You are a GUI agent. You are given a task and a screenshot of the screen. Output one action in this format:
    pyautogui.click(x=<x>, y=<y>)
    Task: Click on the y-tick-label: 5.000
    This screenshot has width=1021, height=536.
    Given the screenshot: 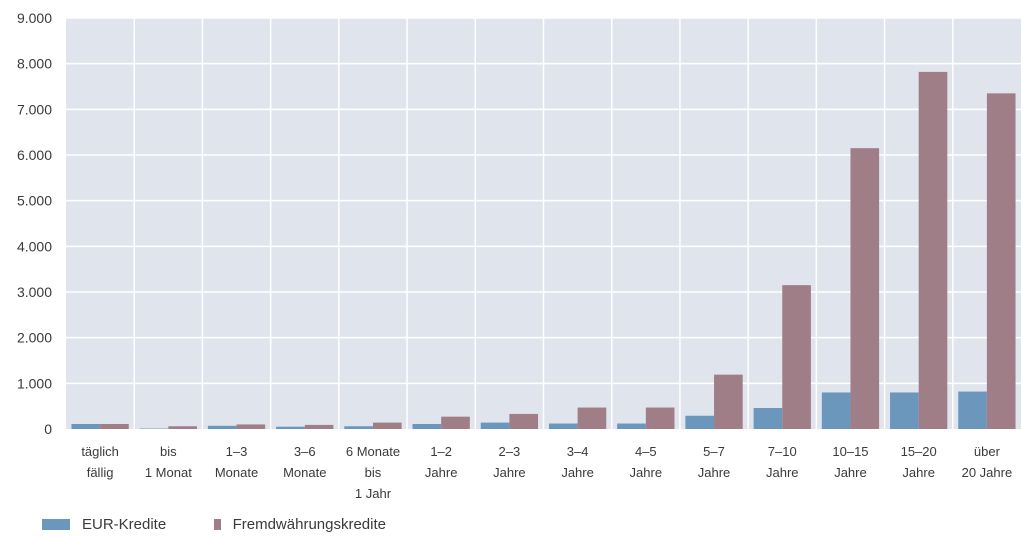 What is the action you would take?
    pyautogui.click(x=34, y=201)
    